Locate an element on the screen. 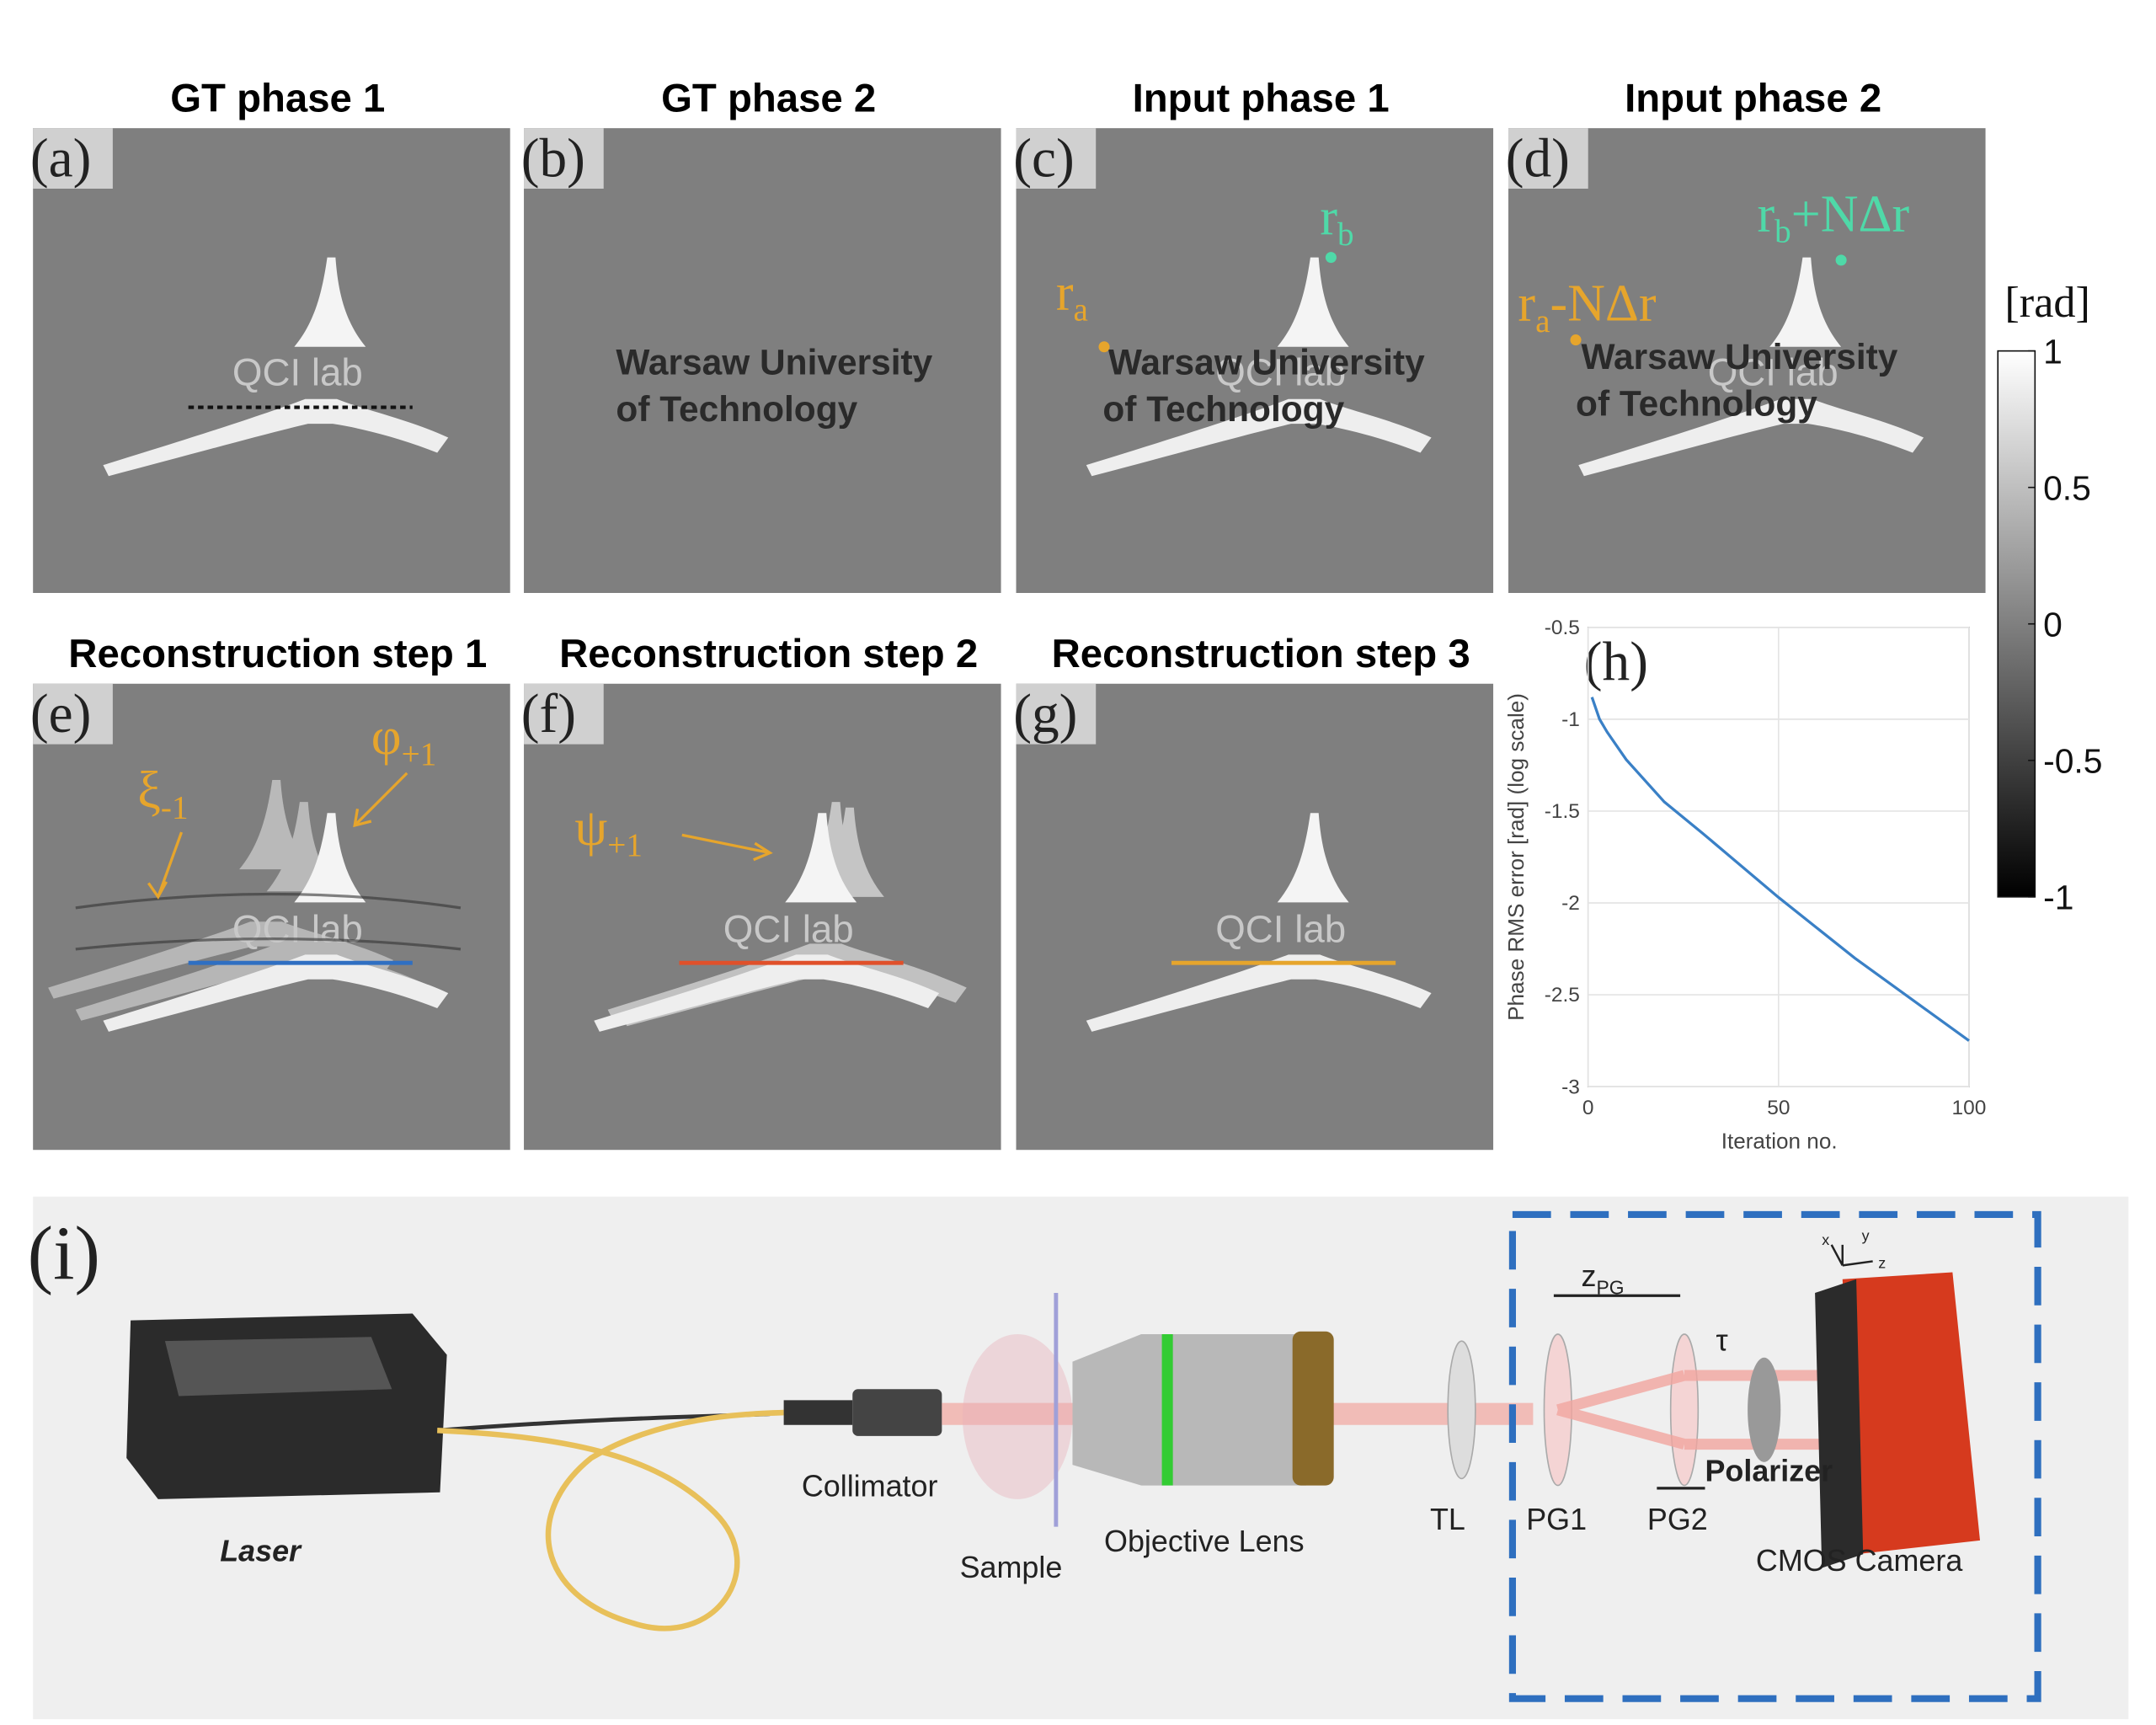 This screenshot has width=2156, height=1725. x-axis-label: Iteration no. is located at coordinates (1779, 1141).